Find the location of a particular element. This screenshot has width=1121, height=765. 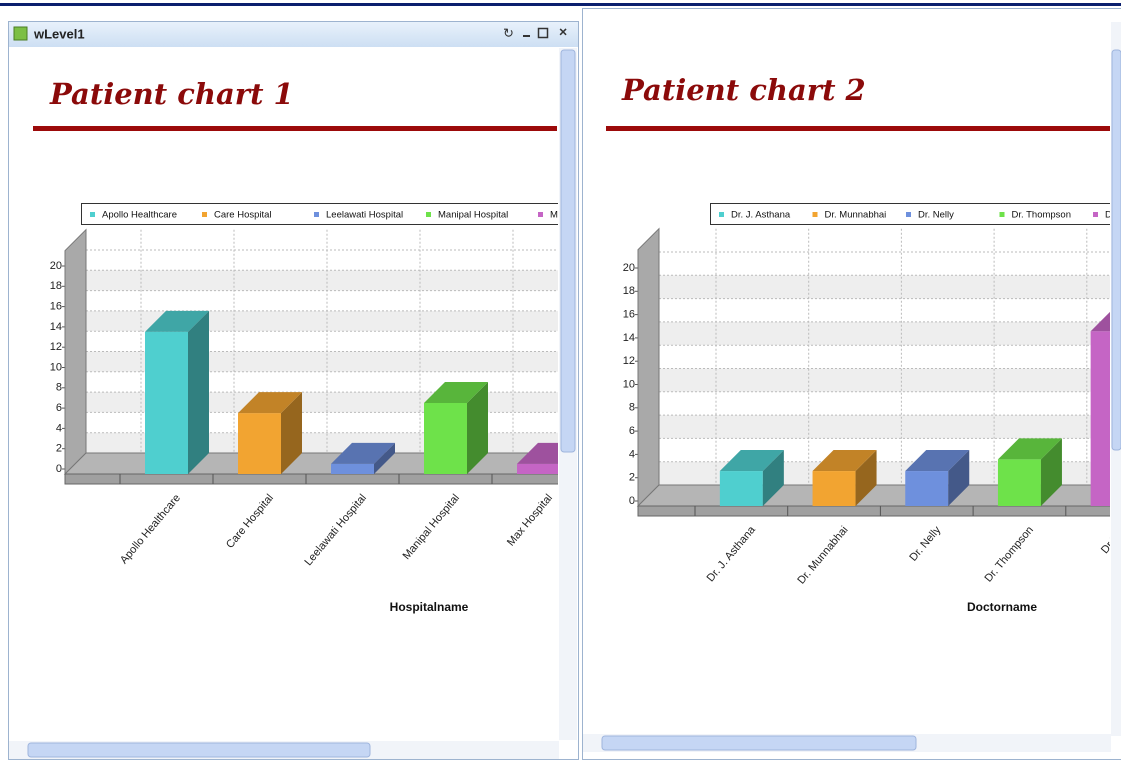

close-button: × is located at coordinates (563, 32).